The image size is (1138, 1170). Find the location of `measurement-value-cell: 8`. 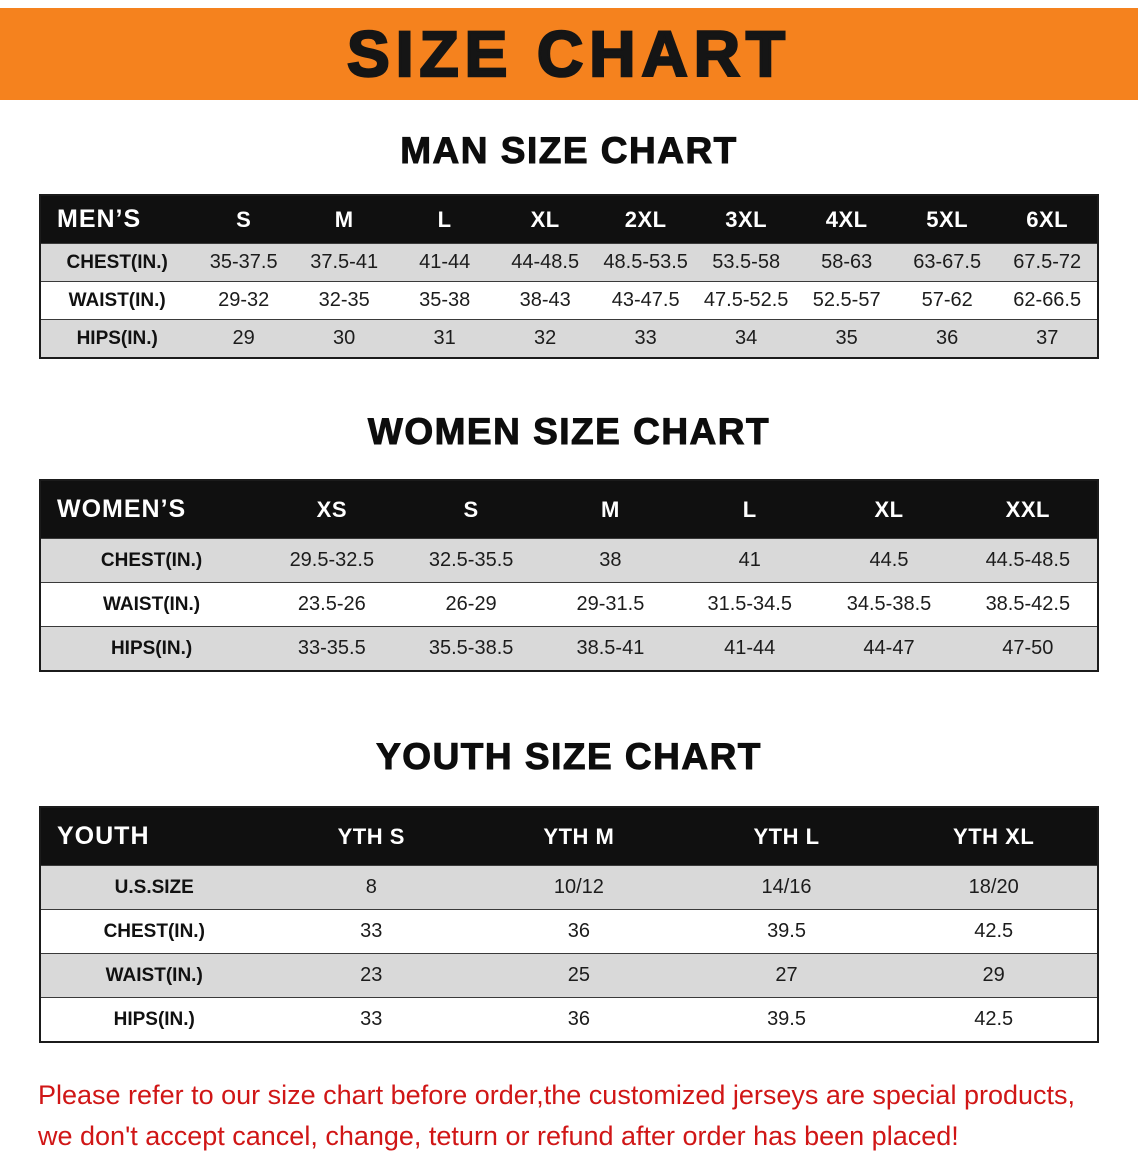

measurement-value-cell: 8 is located at coordinates (371, 887).